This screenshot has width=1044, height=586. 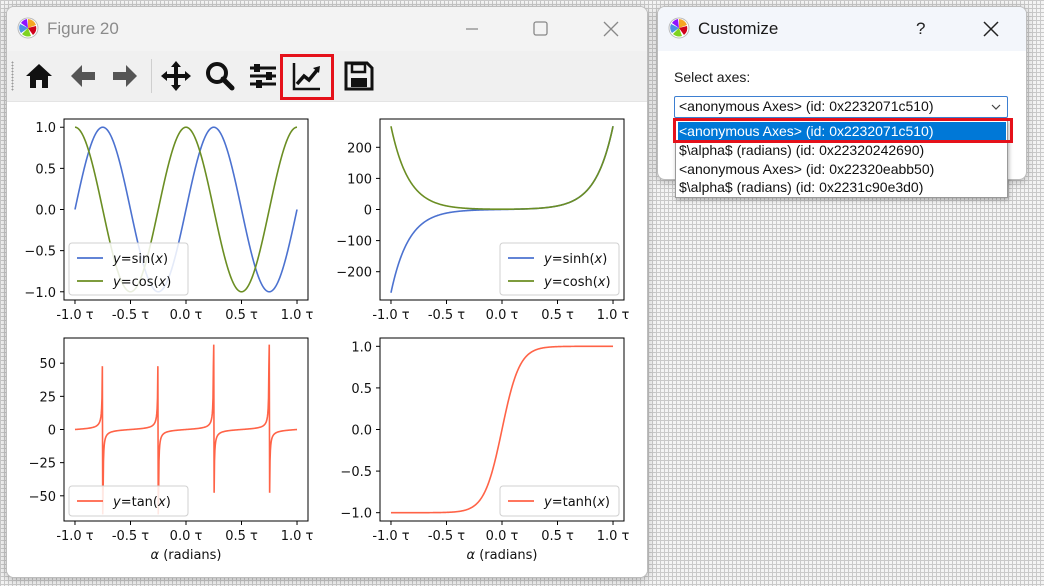 What do you see at coordinates (802, 150) in the screenshot?
I see `dropdown-option: $\alpha$ (radians) (id: 0x22320242690)` at bounding box center [802, 150].